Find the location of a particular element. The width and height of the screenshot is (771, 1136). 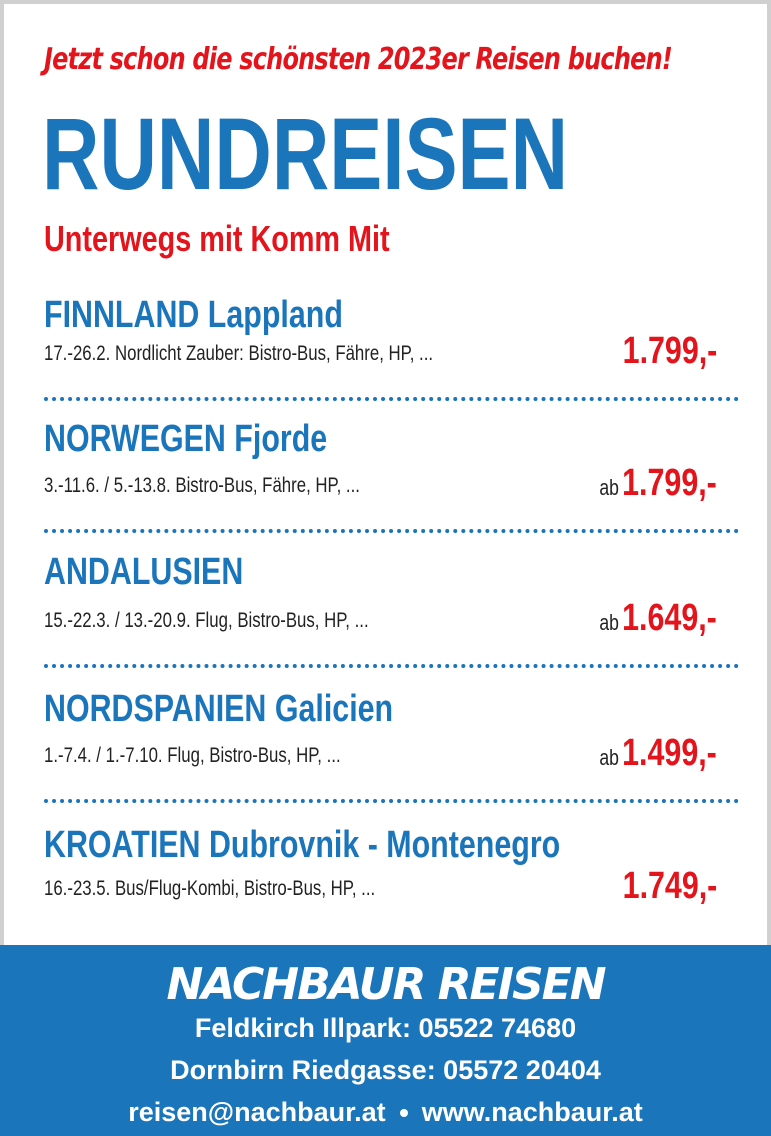

trip-name: FINNLAND Lappland is located at coordinates (231, 315).